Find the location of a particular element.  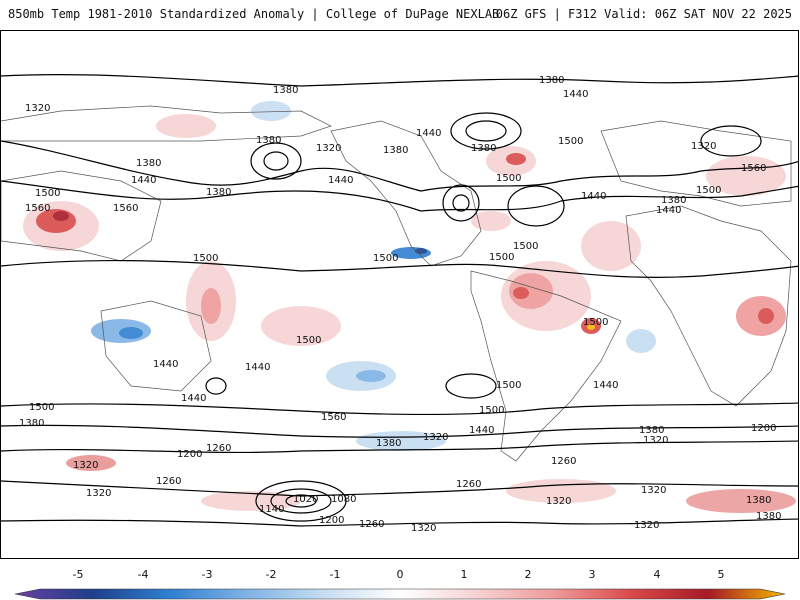

contour-label: 1080 is located at coordinates (343, 499).